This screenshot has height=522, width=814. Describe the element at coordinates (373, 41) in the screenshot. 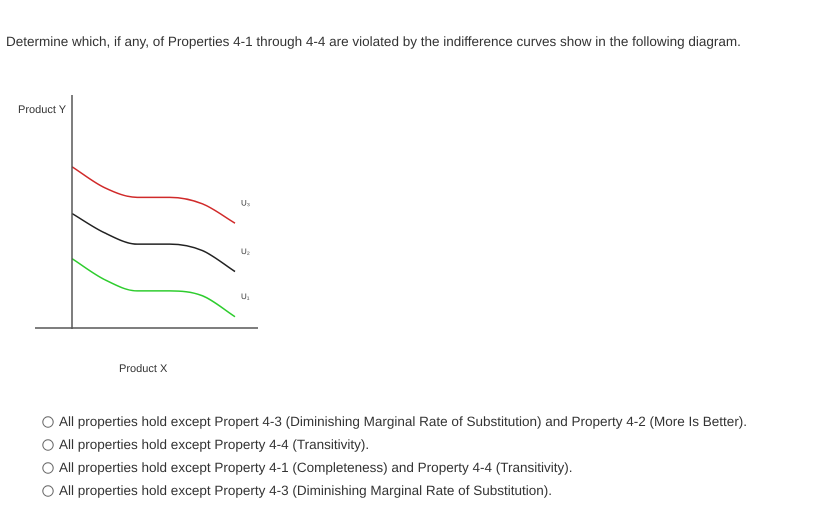

I see `text: Determine which, if any, of Properties 4-1 through 4-4 are violated by the indifference curves show in the following diagram.` at that location.